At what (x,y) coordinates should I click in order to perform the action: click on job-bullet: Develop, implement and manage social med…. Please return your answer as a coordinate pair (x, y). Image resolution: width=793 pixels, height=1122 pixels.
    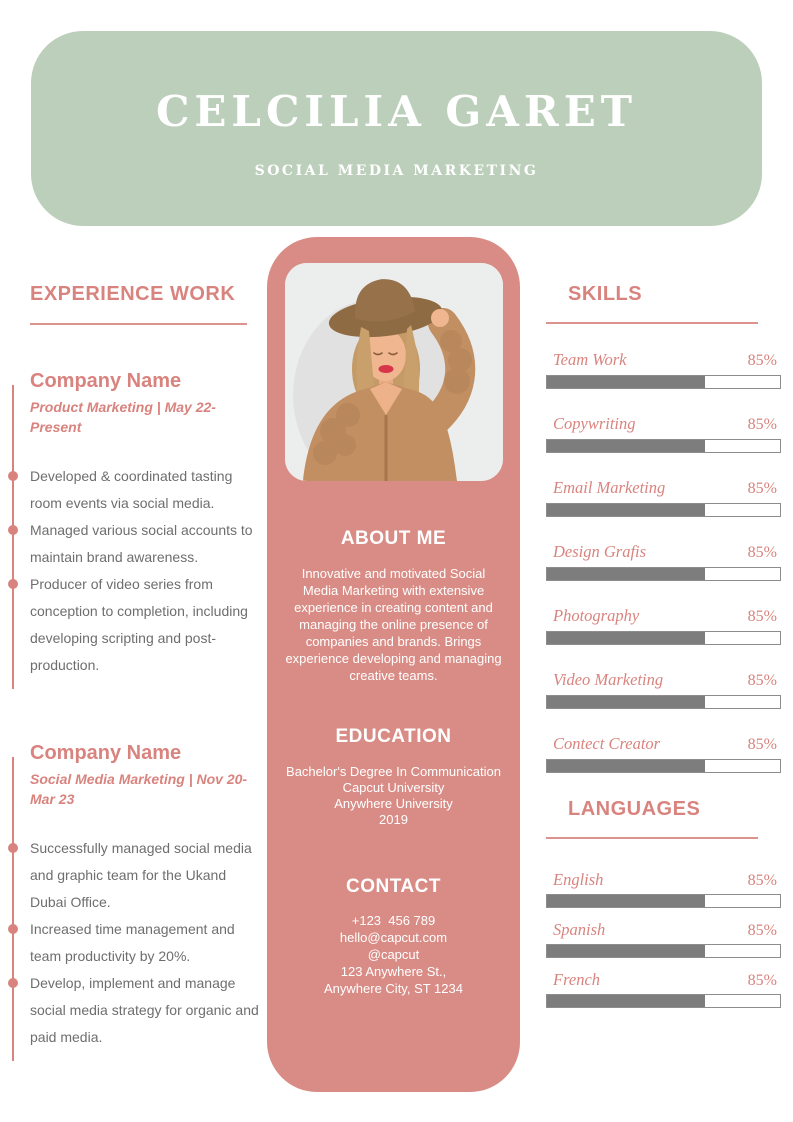
    Looking at the image, I should click on (135, 1010).